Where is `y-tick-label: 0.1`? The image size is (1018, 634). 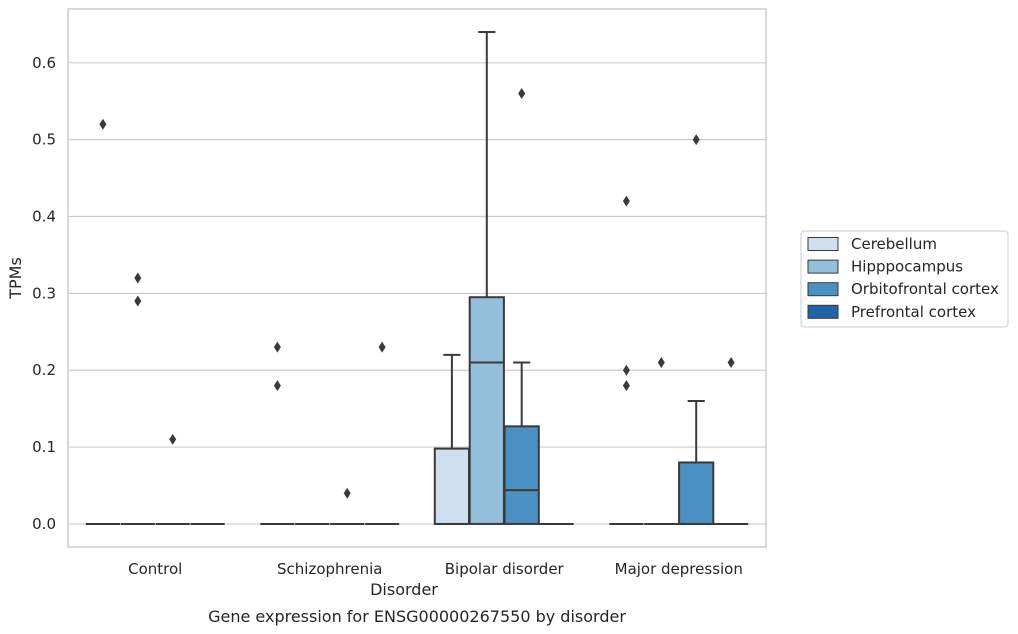
y-tick-label: 0.1 is located at coordinates (44, 447).